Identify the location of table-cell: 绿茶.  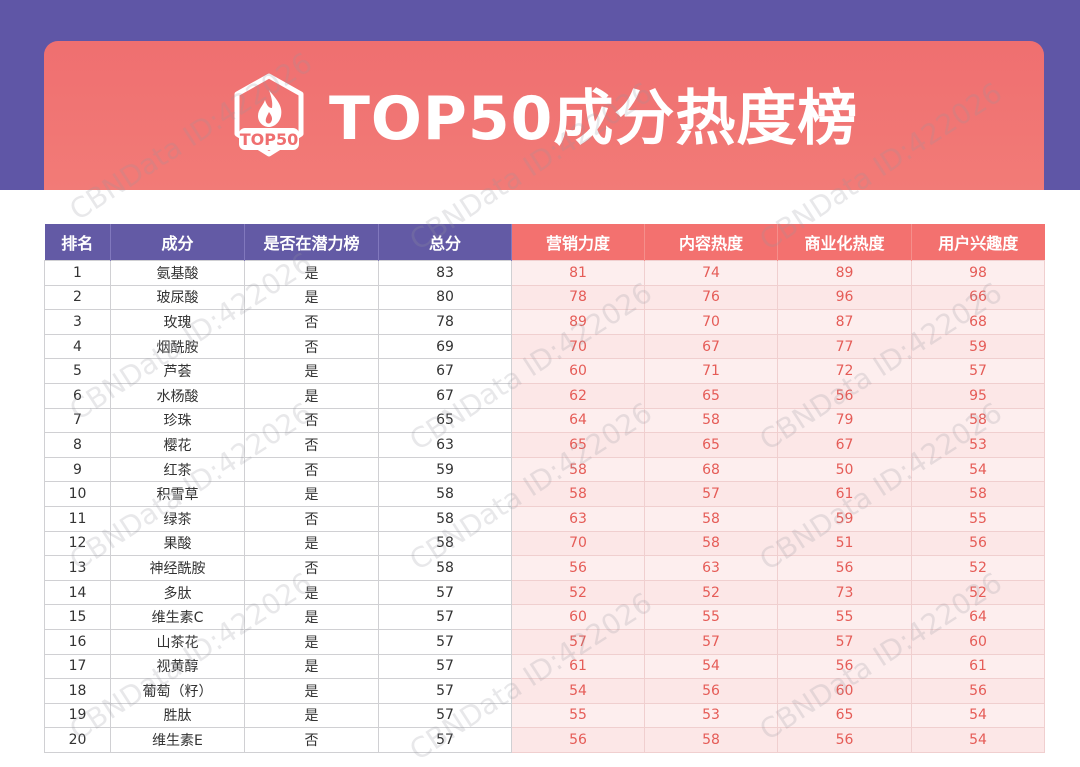
(177, 518).